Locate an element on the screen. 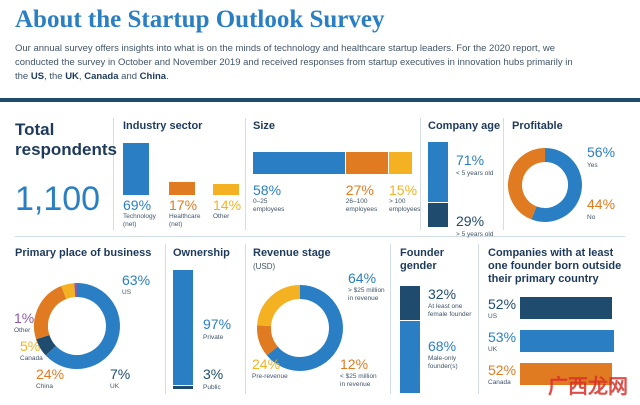 The image size is (640, 405). primary-place-title: Primary place of business is located at coordinates (83, 253).